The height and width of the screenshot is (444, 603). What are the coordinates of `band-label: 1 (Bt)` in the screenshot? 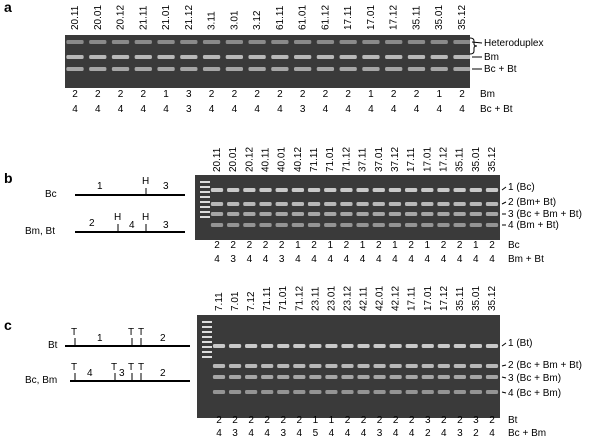 It's located at (520, 343).